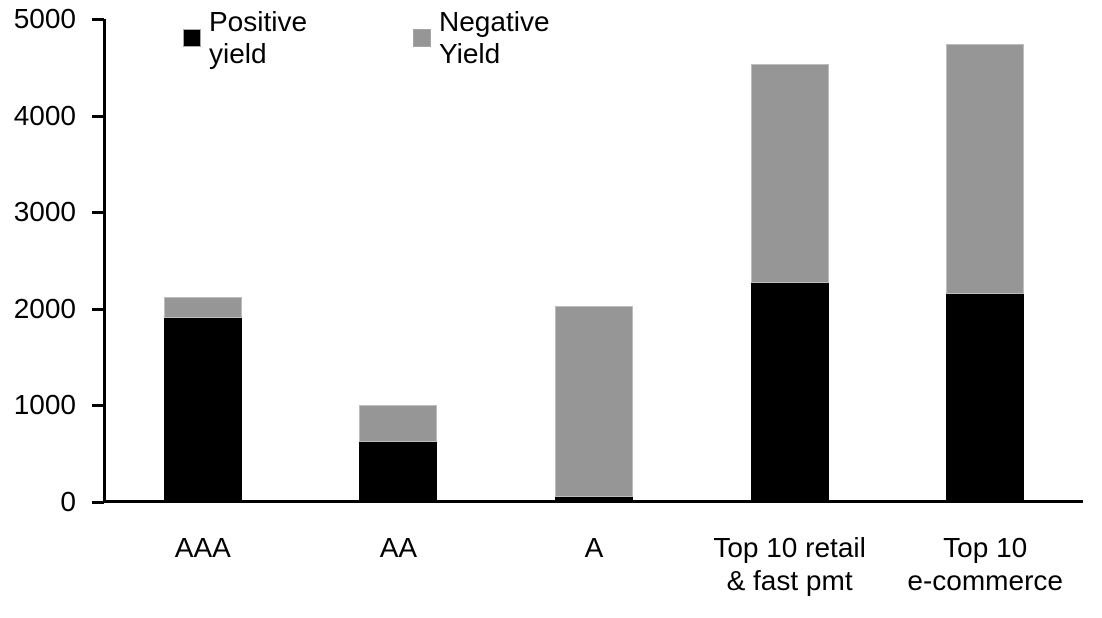  What do you see at coordinates (44, 212) in the screenshot?
I see `y-axis-tick-label: 3000` at bounding box center [44, 212].